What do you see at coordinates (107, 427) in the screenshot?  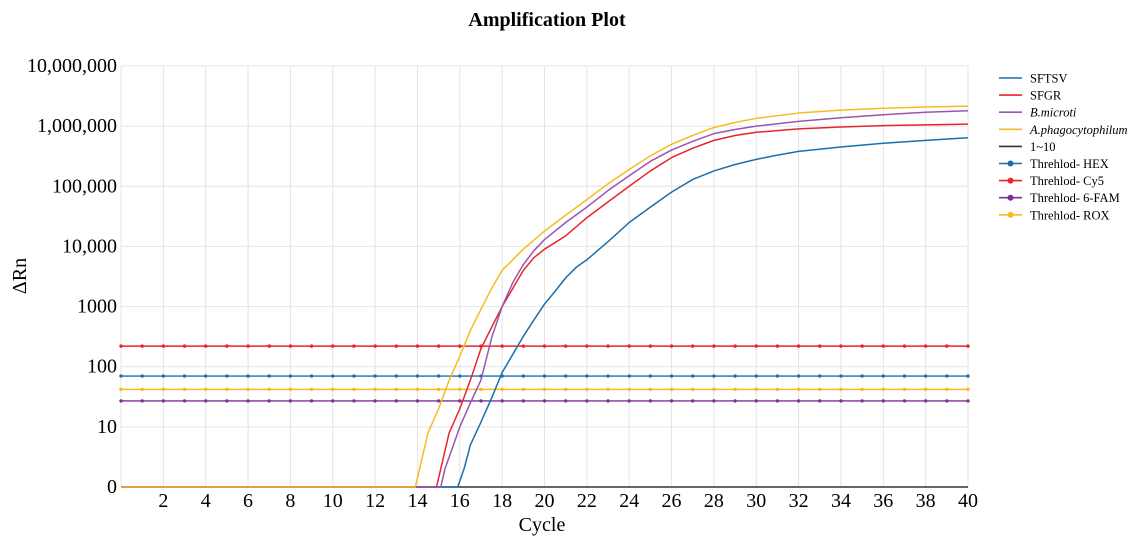 I see `y-tick-label: 10` at bounding box center [107, 427].